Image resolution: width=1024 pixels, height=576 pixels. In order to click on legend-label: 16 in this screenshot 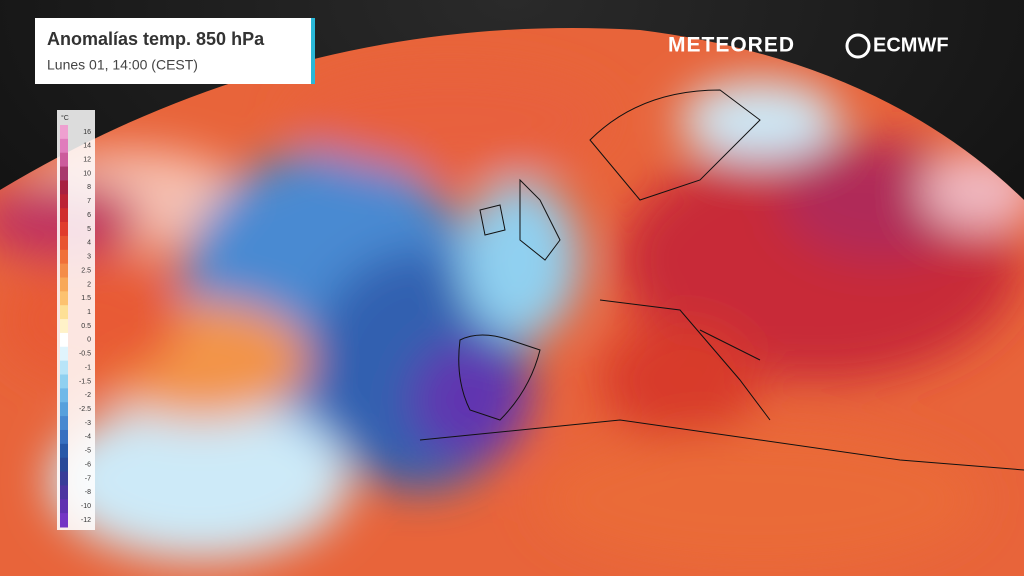, I will do `click(87, 132)`.